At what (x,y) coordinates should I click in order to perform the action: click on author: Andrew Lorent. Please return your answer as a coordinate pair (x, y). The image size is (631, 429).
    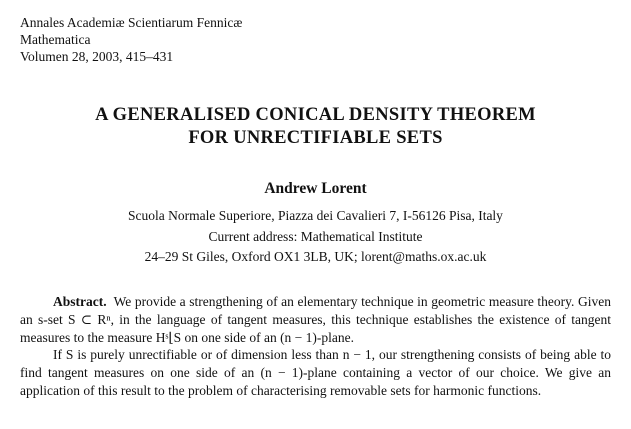
    Looking at the image, I should click on (315, 188).